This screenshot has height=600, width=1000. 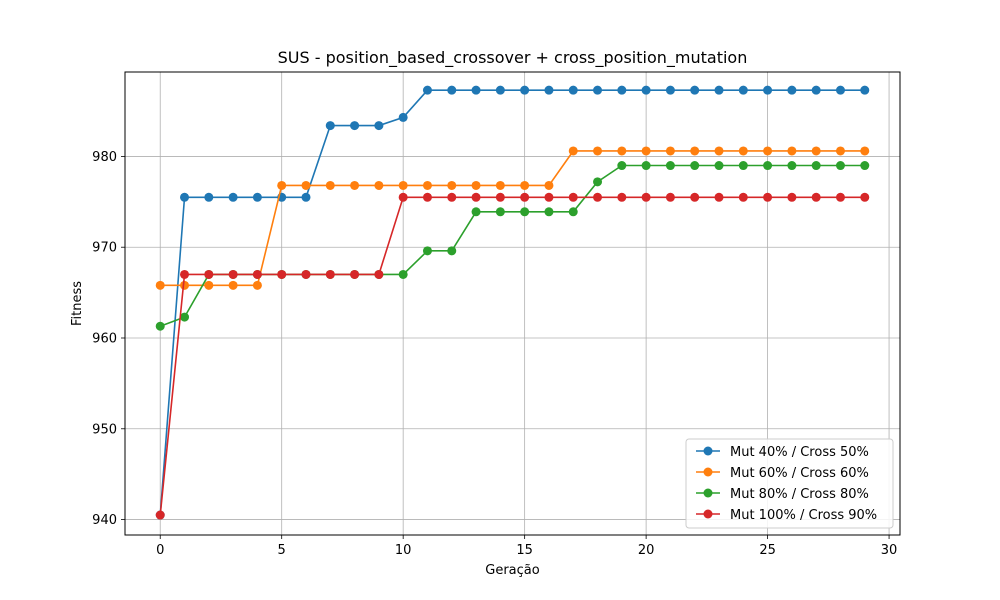 What do you see at coordinates (708, 514) in the screenshot?
I see `legend-marker` at bounding box center [708, 514].